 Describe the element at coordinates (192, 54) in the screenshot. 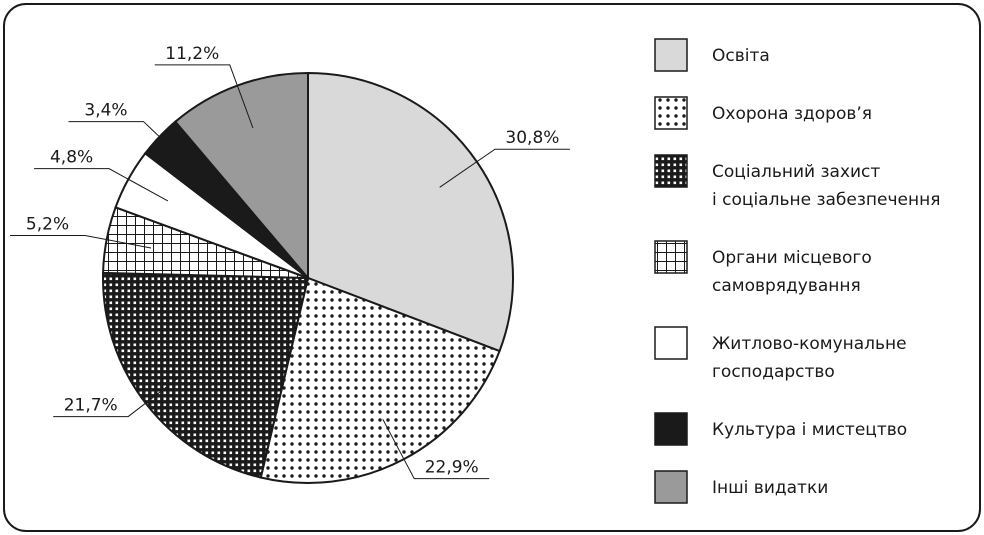

I see `data-label: 11,2%` at that location.